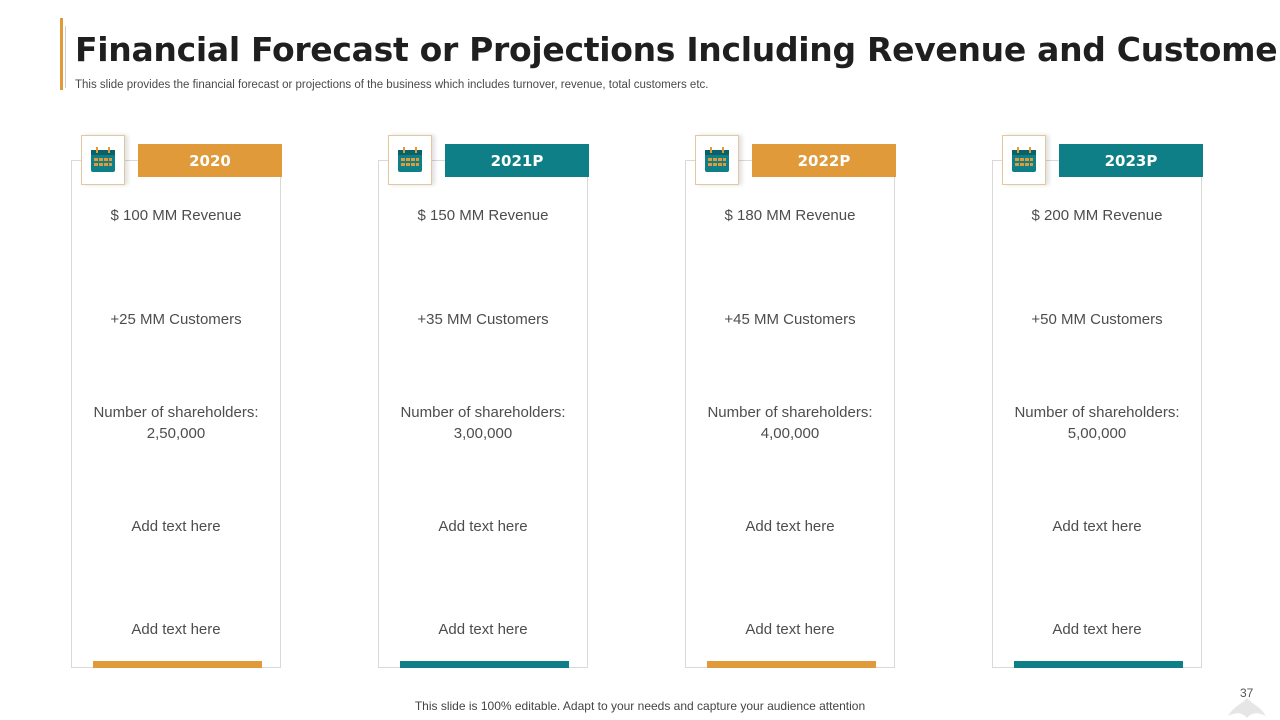 The height and width of the screenshot is (720, 1280). Describe the element at coordinates (1247, 693) in the screenshot. I see `page-number: 37` at that location.